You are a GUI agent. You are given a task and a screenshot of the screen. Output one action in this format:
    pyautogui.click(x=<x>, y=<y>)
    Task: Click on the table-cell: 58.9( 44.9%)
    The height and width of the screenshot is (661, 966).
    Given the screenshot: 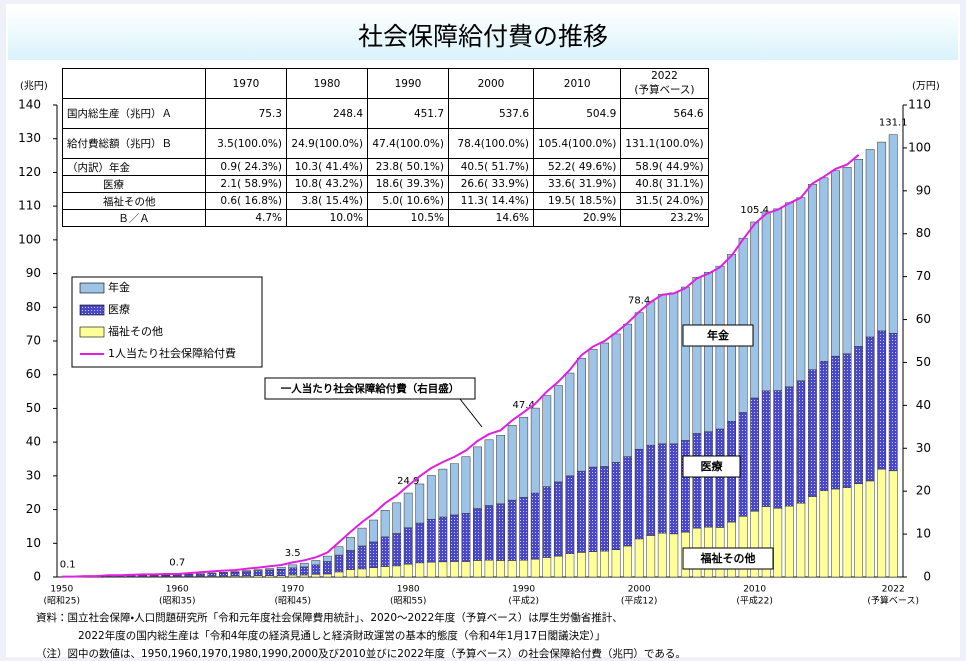 What is the action you would take?
    pyautogui.click(x=664, y=167)
    